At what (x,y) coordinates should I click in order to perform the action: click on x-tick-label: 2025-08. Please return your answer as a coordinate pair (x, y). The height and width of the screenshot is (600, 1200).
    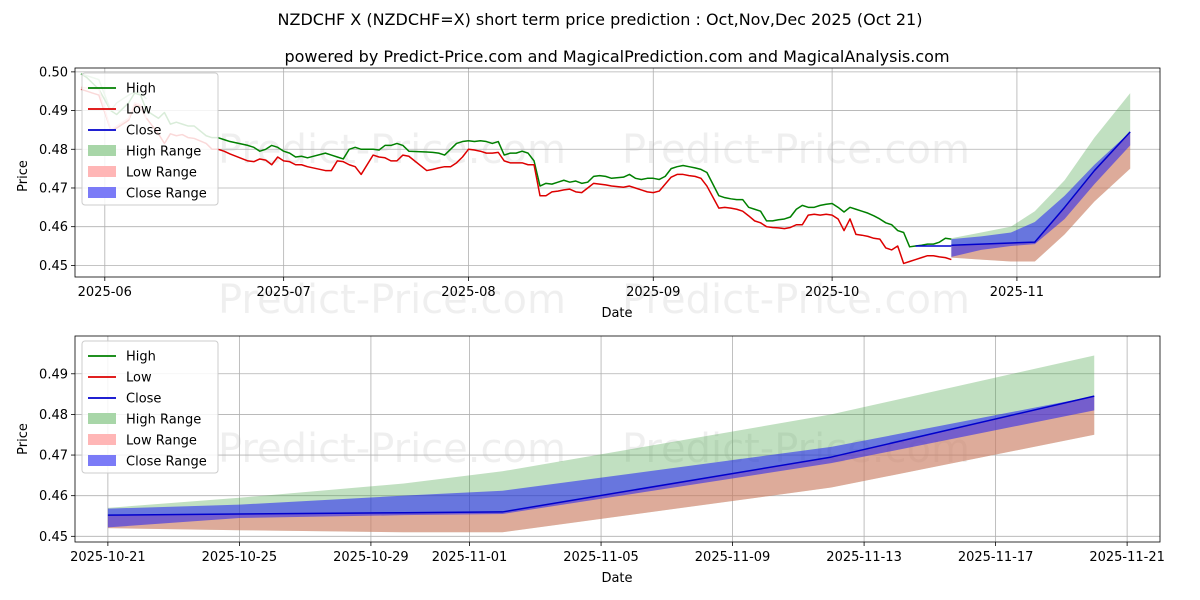
    Looking at the image, I should click on (468, 292).